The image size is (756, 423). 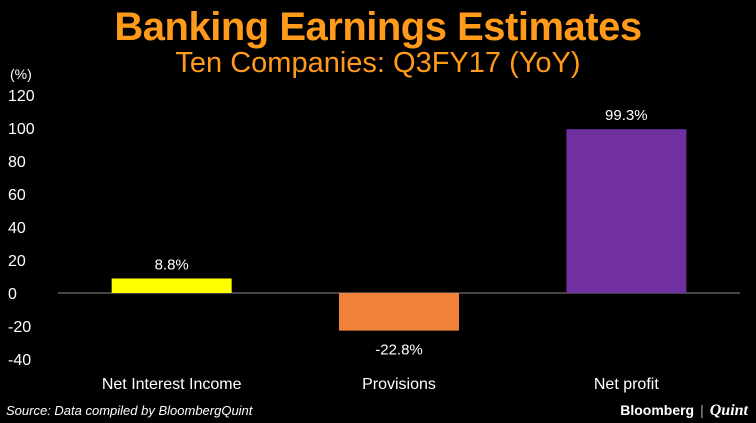 What do you see at coordinates (657, 410) in the screenshot?
I see `brand-bloomberg: Bloomberg` at bounding box center [657, 410].